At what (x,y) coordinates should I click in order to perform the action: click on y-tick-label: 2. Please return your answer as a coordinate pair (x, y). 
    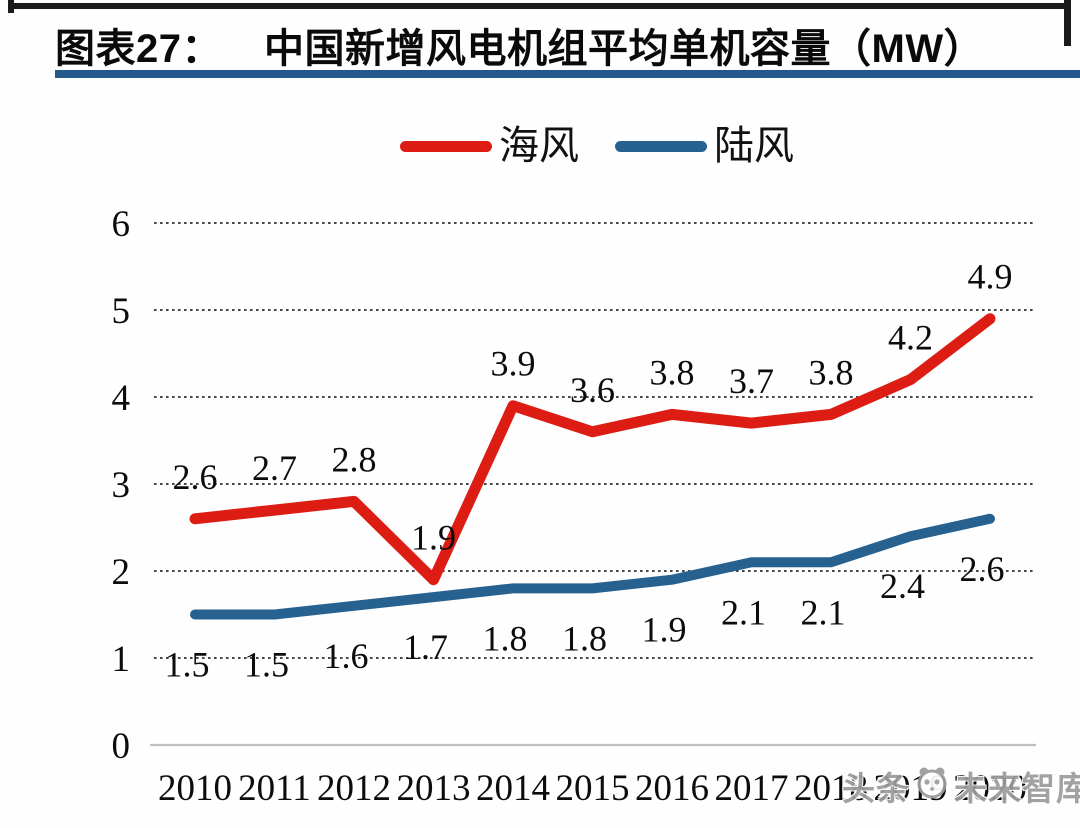
    Looking at the image, I should click on (121, 572).